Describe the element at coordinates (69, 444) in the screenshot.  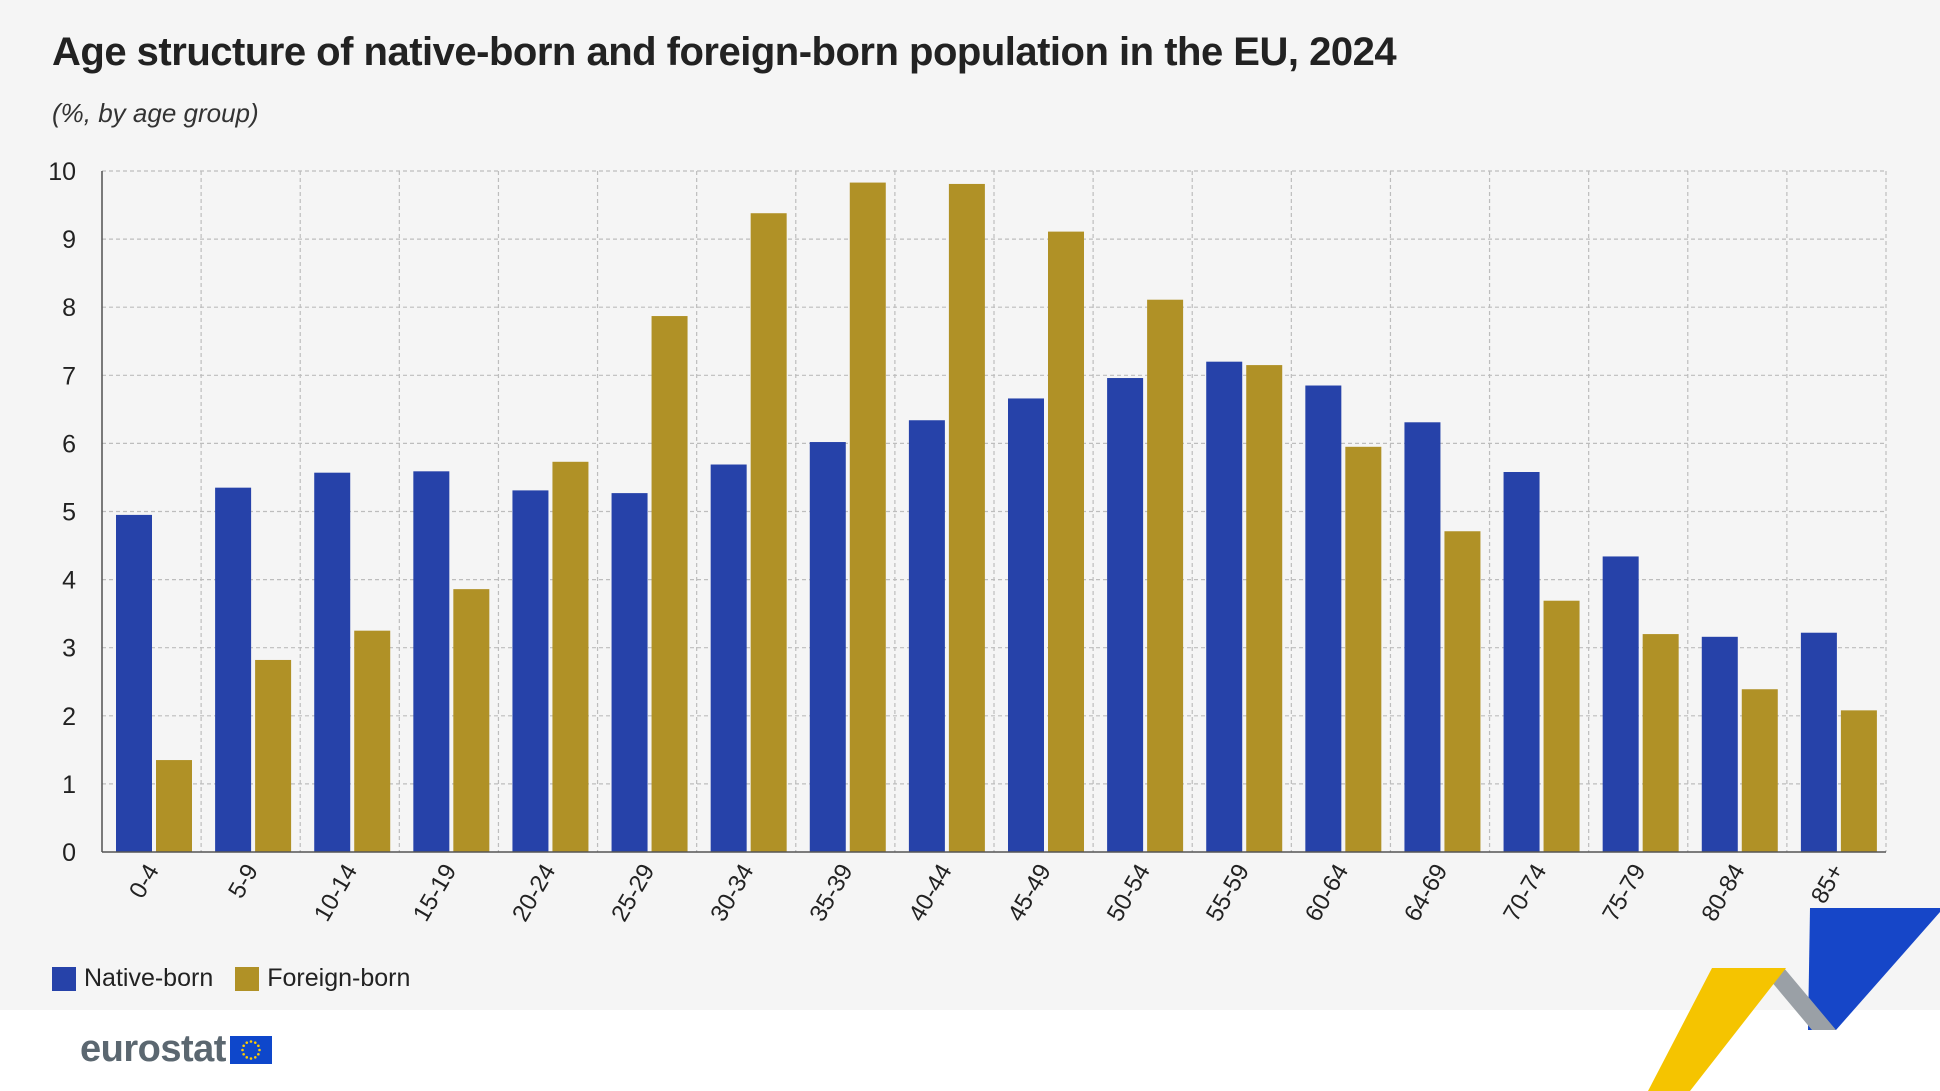
I see `y-tick-label: 6` at that location.